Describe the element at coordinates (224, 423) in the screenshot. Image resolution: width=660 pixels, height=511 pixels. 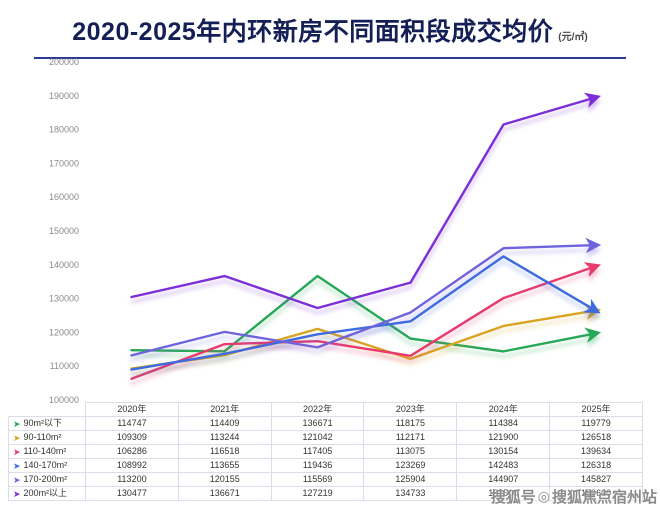
I see `table-cell: 114409` at that location.